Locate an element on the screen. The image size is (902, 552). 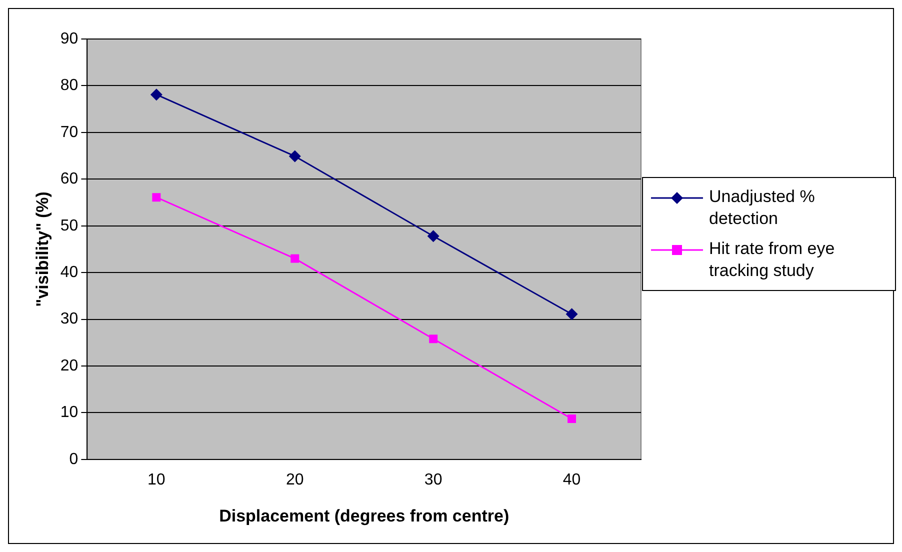
y-tick-label: 80 is located at coordinates (69, 85).